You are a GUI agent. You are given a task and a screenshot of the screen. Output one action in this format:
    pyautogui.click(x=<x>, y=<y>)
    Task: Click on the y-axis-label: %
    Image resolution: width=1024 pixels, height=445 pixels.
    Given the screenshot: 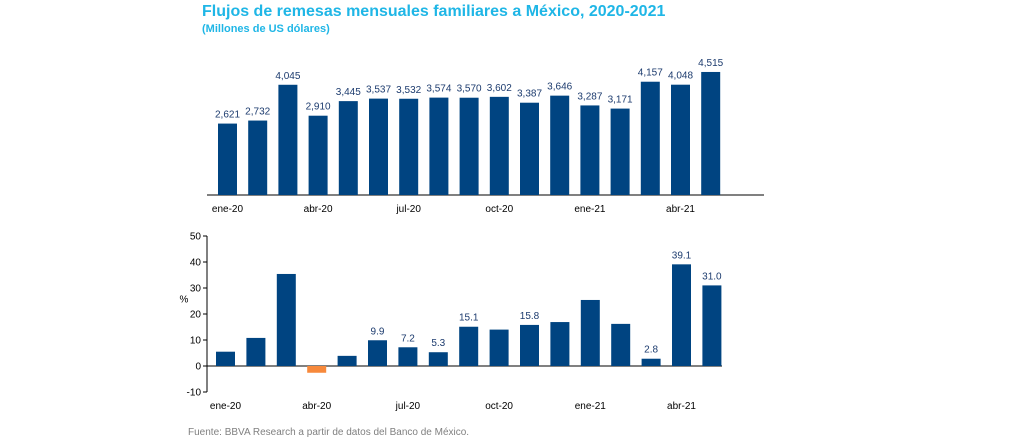 What is the action you would take?
    pyautogui.click(x=184, y=299)
    